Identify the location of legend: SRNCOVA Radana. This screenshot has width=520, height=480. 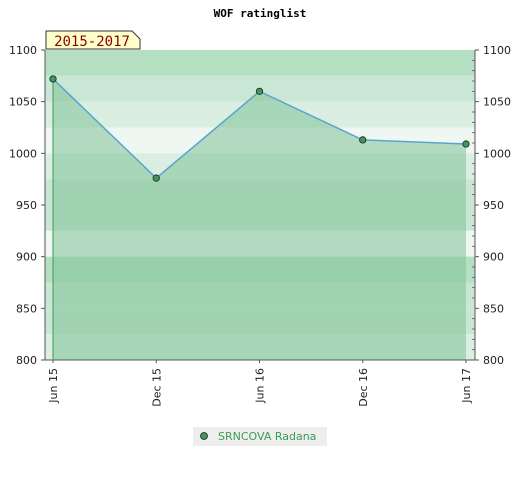
(260, 436).